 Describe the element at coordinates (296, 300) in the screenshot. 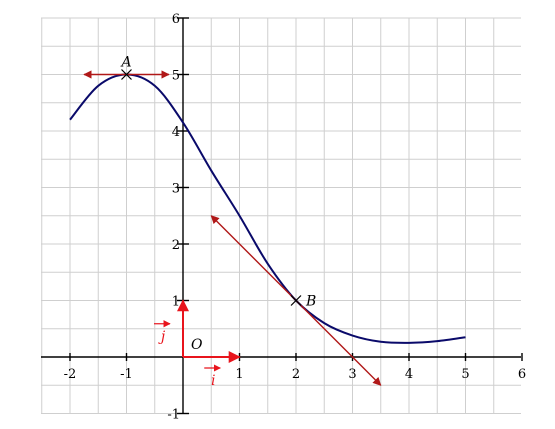

I see `point-marker-B` at that location.